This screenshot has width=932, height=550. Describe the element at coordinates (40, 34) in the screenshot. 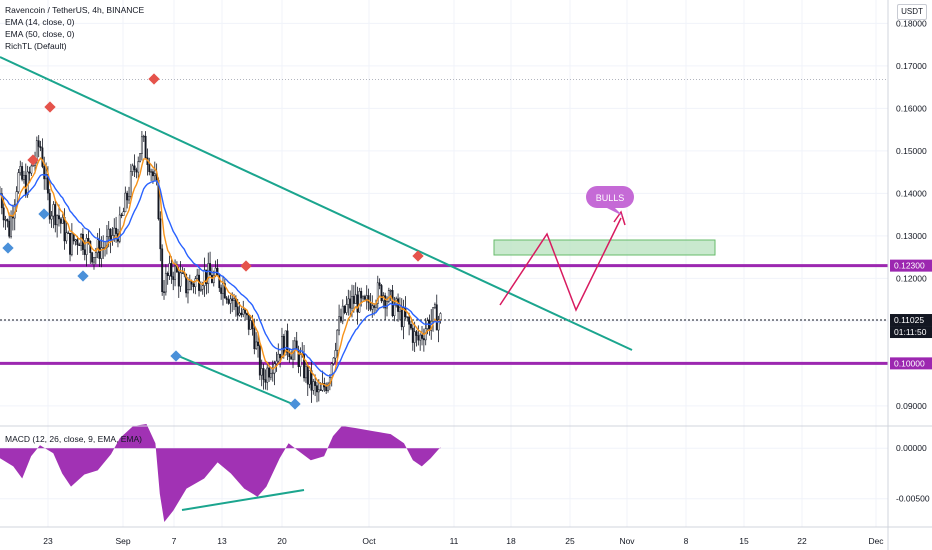

I see `ema-50-legend: EMA (50, close, 0)` at that location.